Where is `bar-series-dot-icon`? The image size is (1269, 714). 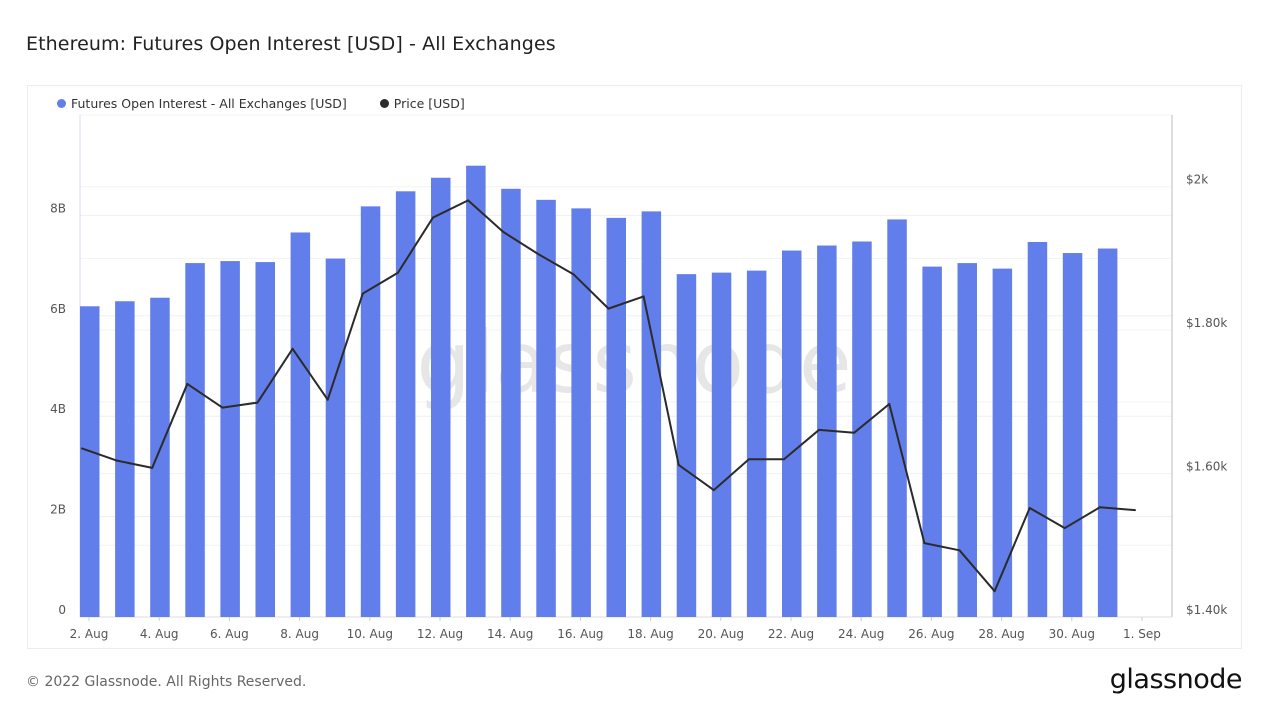 bar-series-dot-icon is located at coordinates (61, 103).